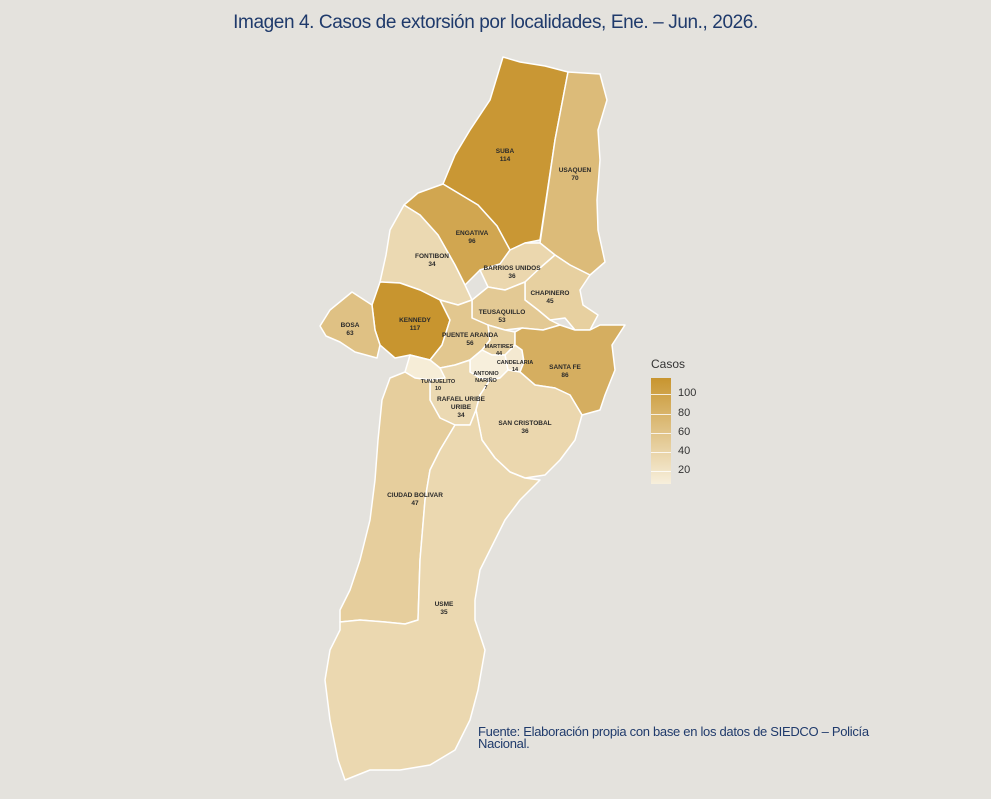 Image resolution: width=991 pixels, height=799 pixels. Describe the element at coordinates (432, 264) in the screenshot. I see `region-value-fontibon: 34` at that location.